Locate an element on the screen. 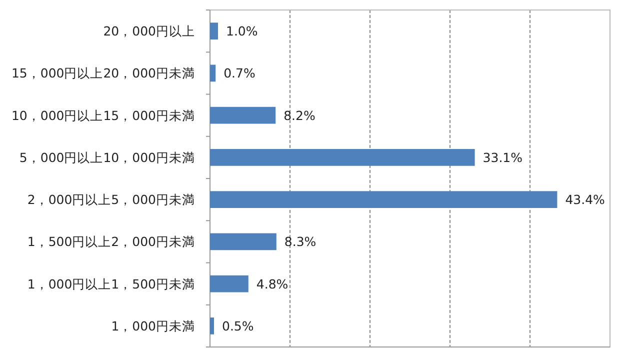 The width and height of the screenshot is (620, 359). data-label: 4.8% is located at coordinates (272, 284).